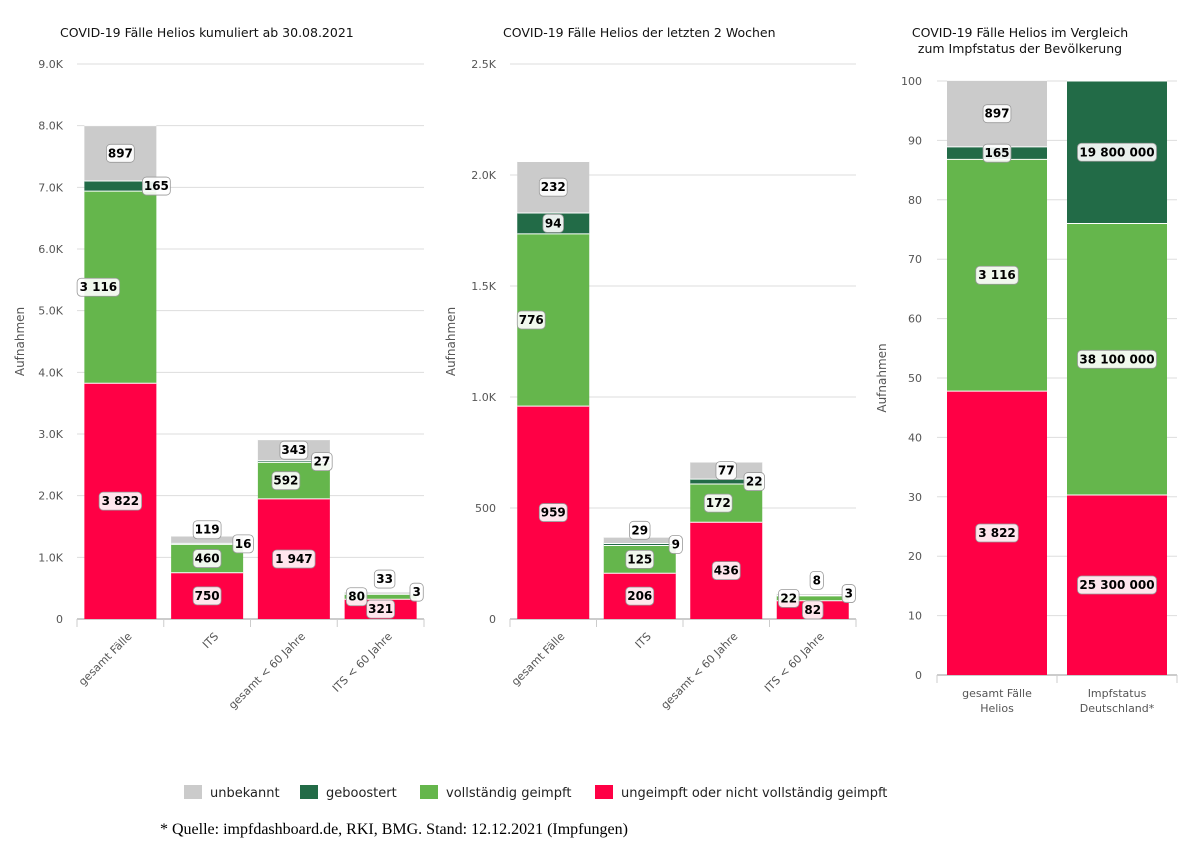  What do you see at coordinates (50, 311) in the screenshot?
I see `y-tick-label: 5.0K` at bounding box center [50, 311].